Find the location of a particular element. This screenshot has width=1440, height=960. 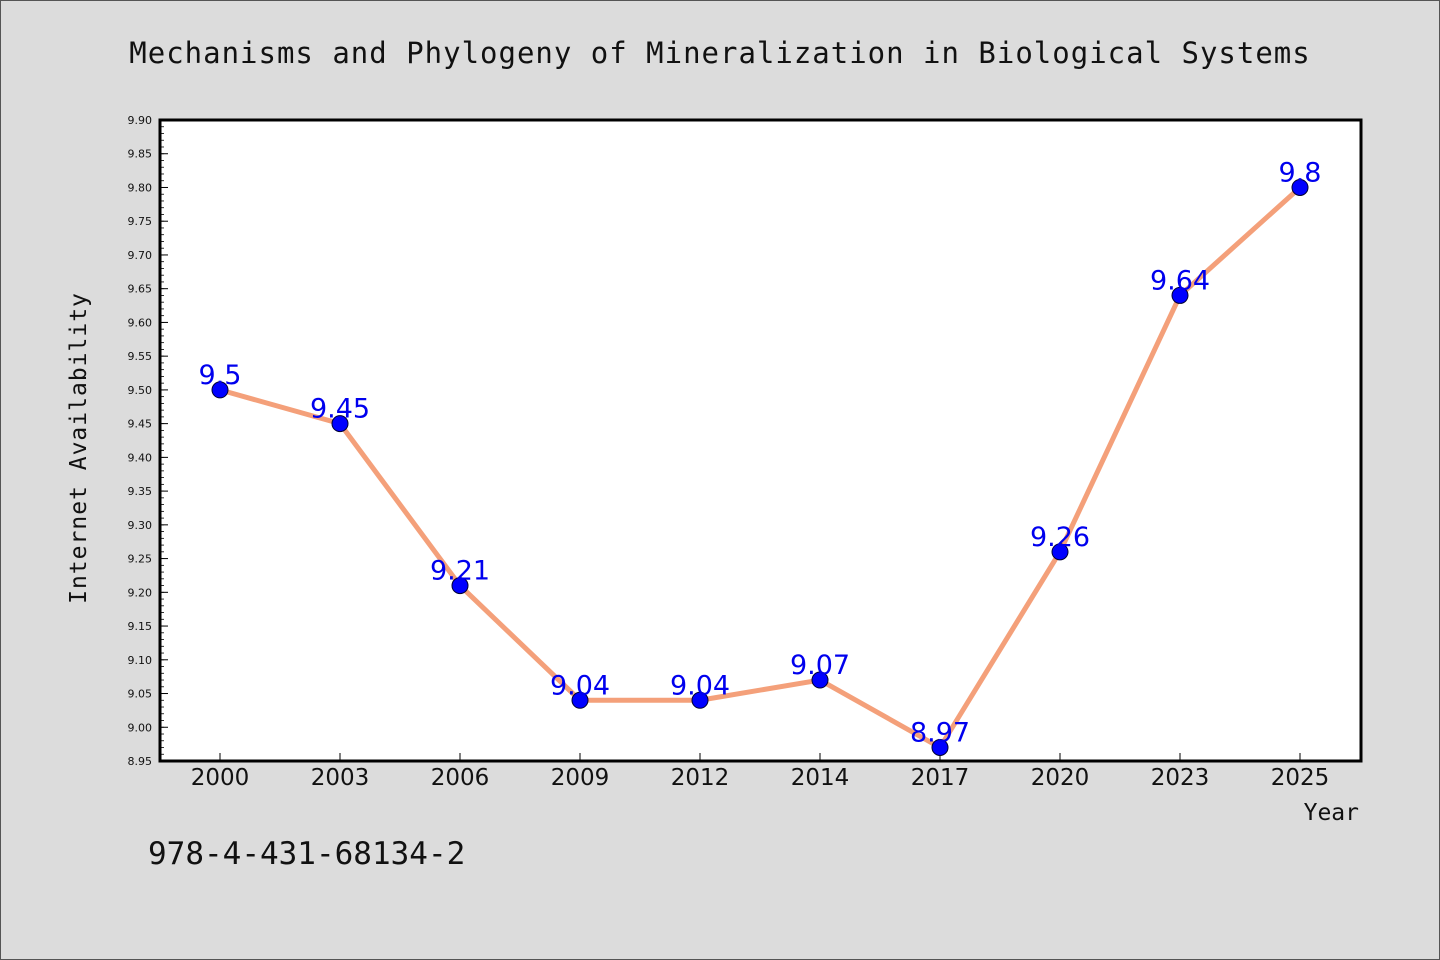

y-tick-label: 9.70 is located at coordinates (140, 255).